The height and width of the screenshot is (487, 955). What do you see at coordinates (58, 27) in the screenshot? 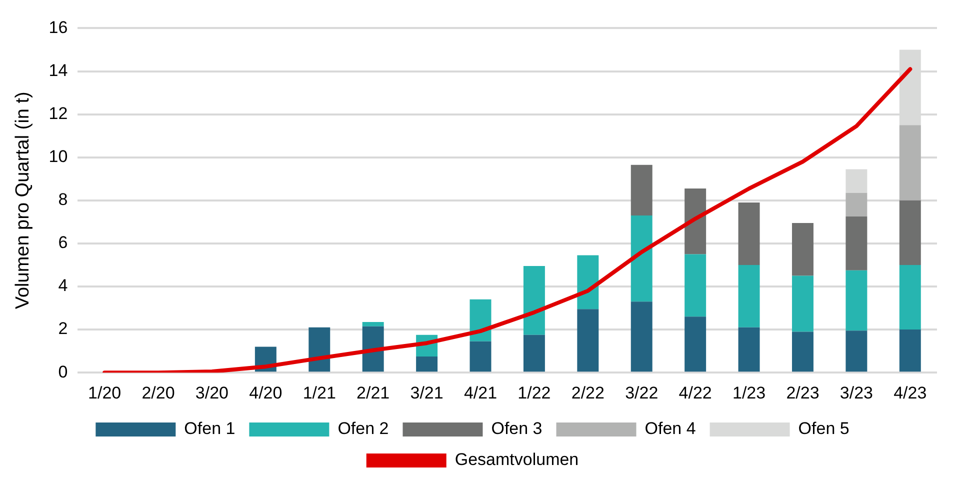
I see `y-tick-label: 16` at bounding box center [58, 27].